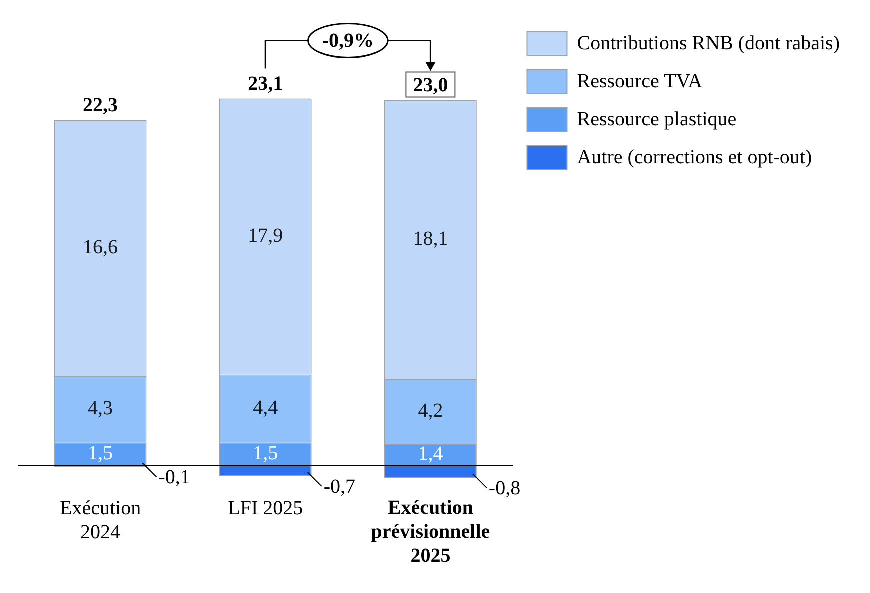 Image resolution: width=870 pixels, height=593 pixels. Describe the element at coordinates (430, 239) in the screenshot. I see `data-label: 18,1` at that location.